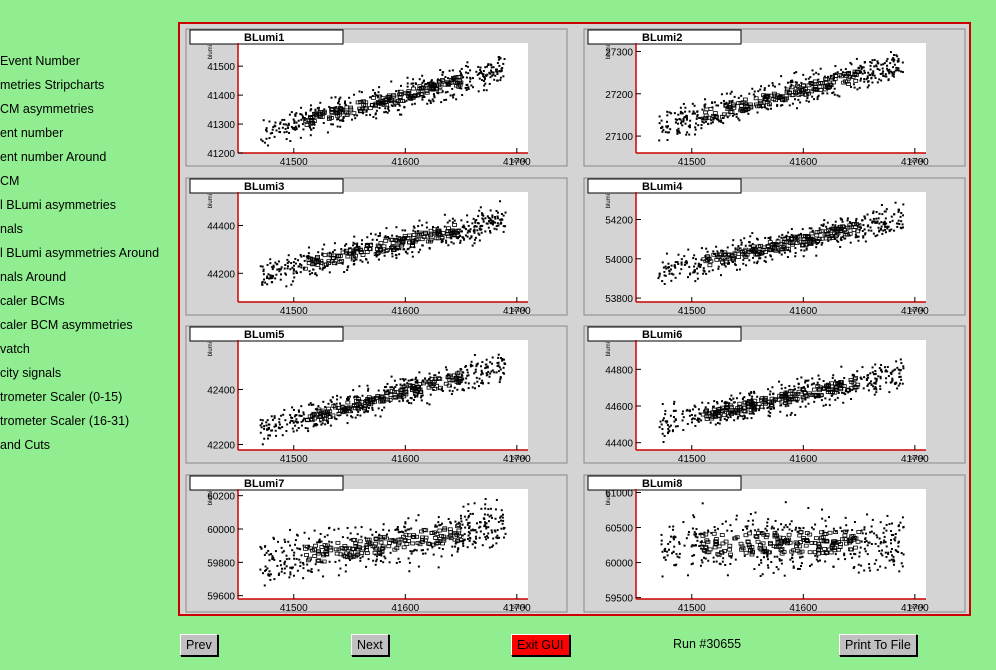  Describe the element at coordinates (66, 325) in the screenshot. I see `histogram-list-item: caler BCM asymmetries` at that location.